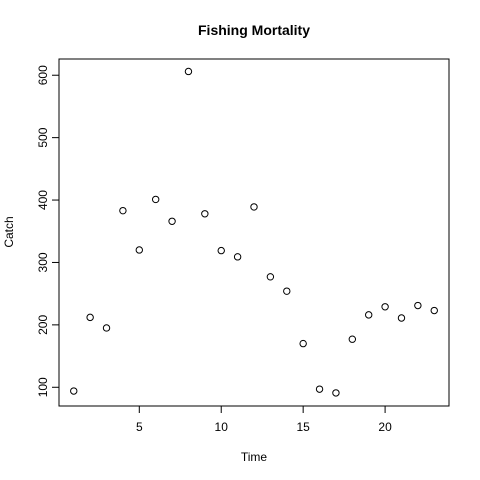  What do you see at coordinates (254, 30) in the screenshot?
I see `chart-title: Fishing Mortality` at bounding box center [254, 30].